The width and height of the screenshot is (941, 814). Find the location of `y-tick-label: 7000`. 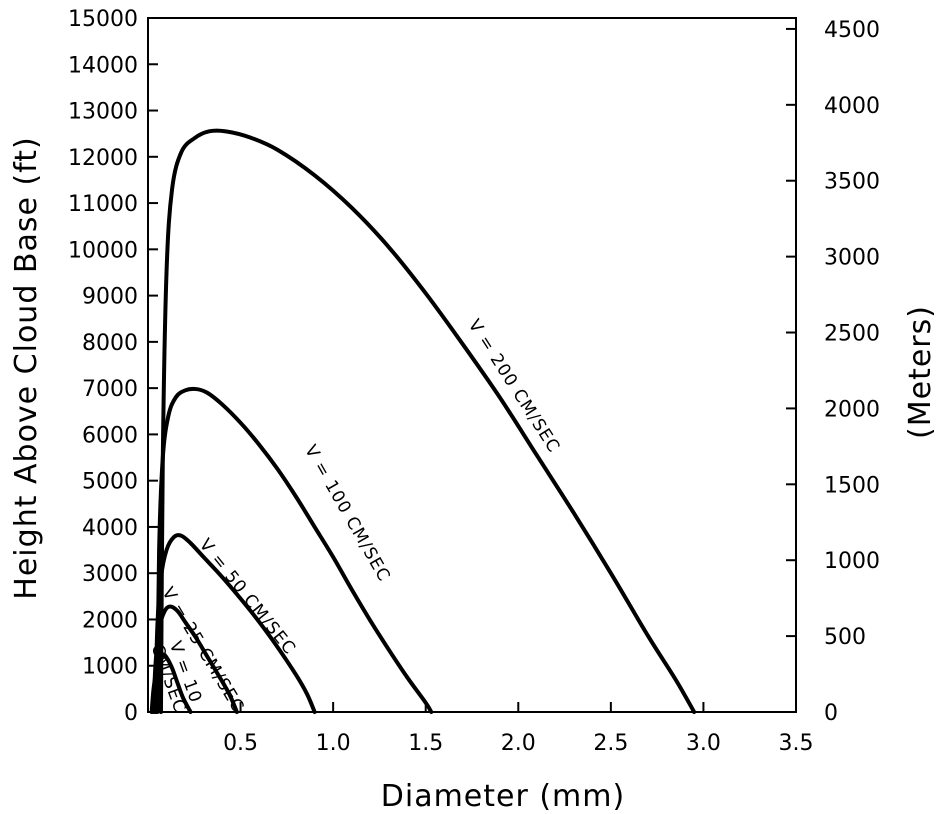

y-tick-label: 7000 is located at coordinates (110, 389).